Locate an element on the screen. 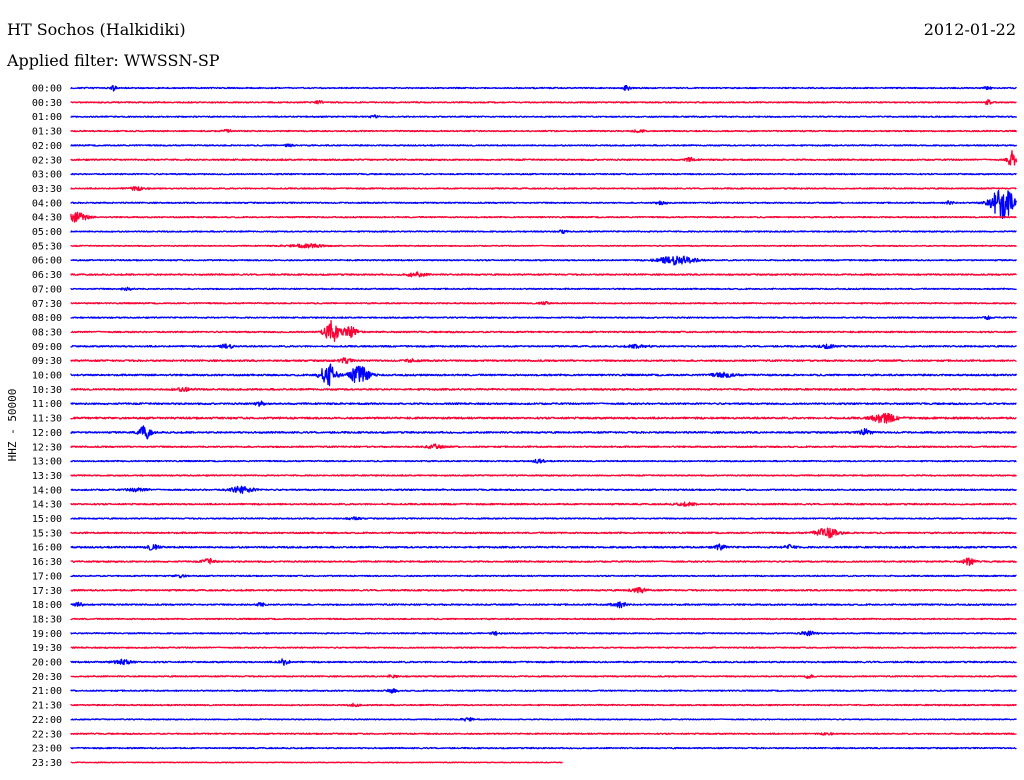  time-label: 18:00 is located at coordinates (47, 605).